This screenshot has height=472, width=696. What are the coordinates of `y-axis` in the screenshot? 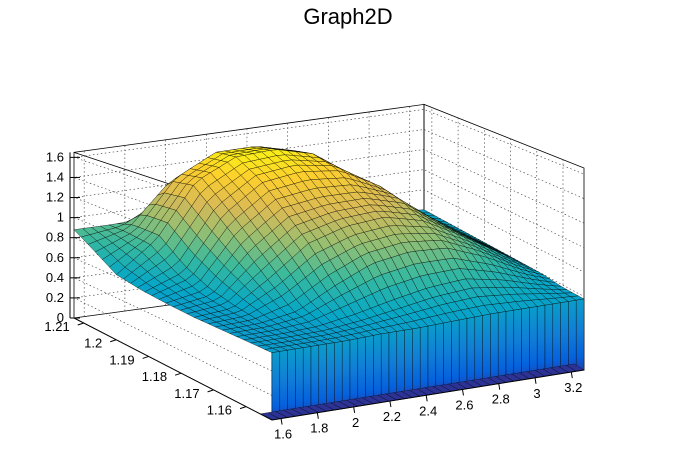 It's located at (173, 369).